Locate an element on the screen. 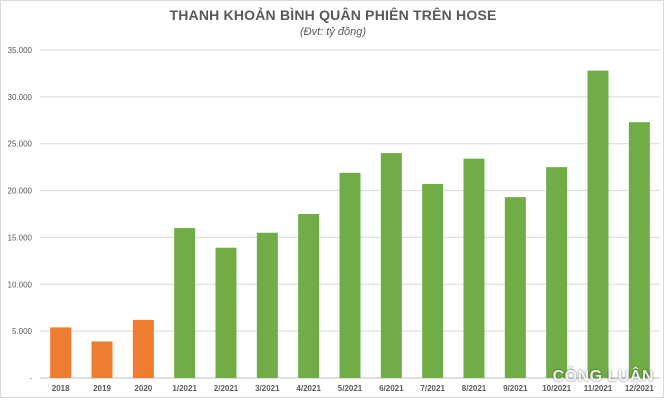  chart-subtitle: (Đvt: tỷ đồng) is located at coordinates (333, 32).